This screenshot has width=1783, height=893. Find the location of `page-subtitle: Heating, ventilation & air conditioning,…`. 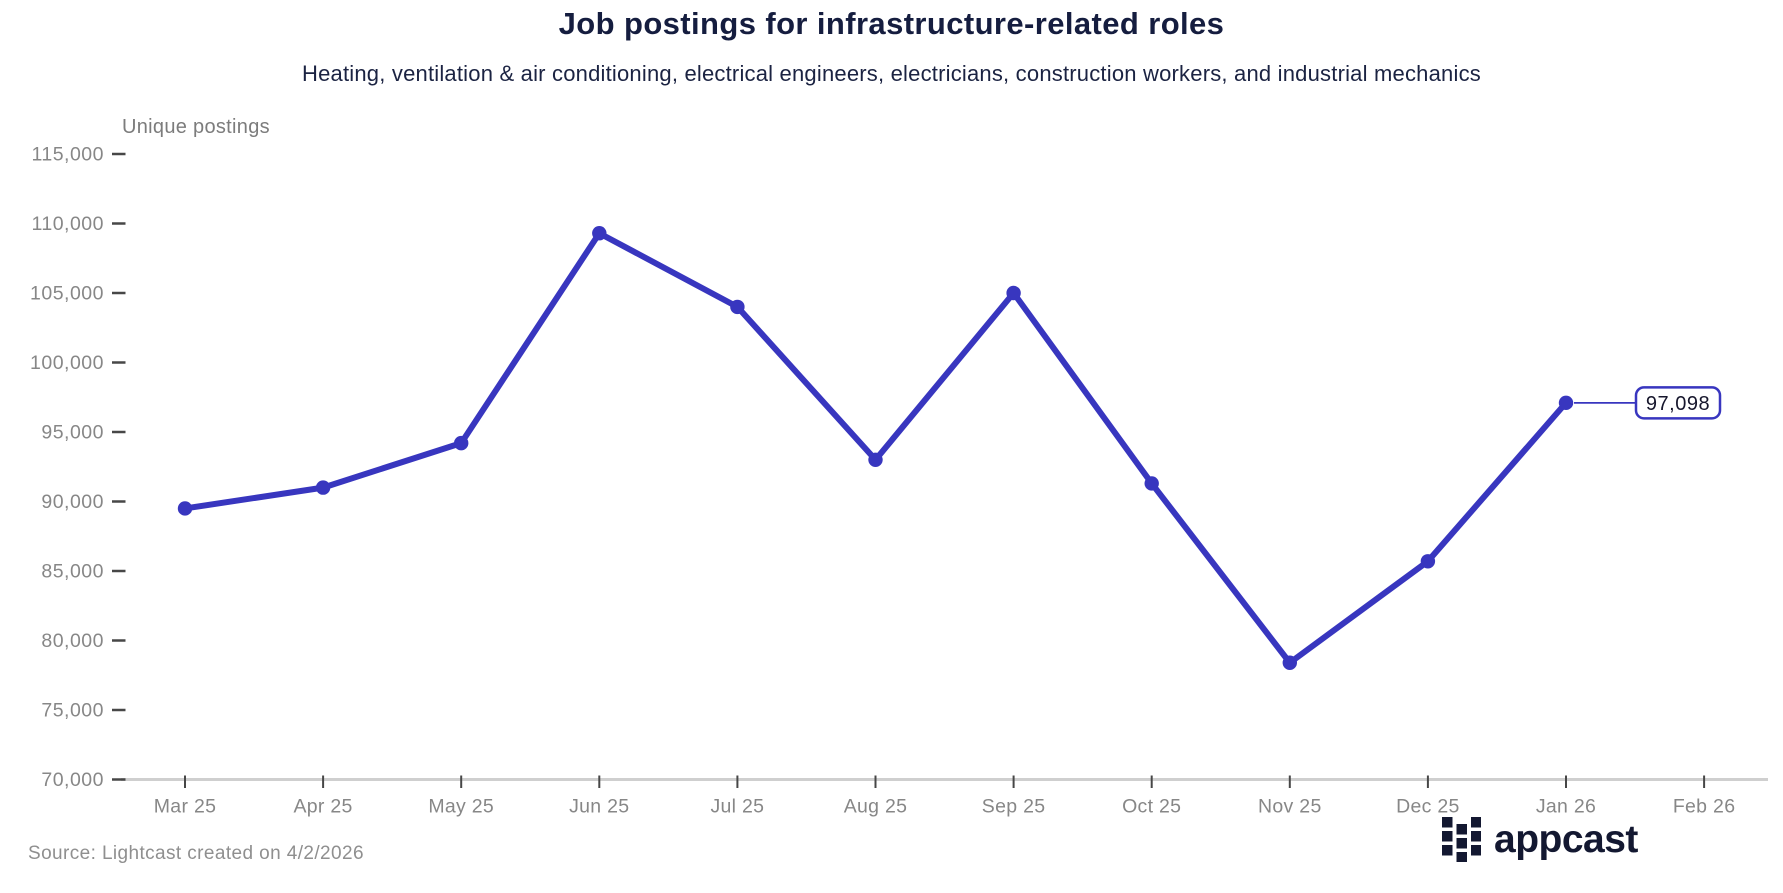

page-subtitle: Heating, ventilation & air conditioning,… is located at coordinates (891, 73).